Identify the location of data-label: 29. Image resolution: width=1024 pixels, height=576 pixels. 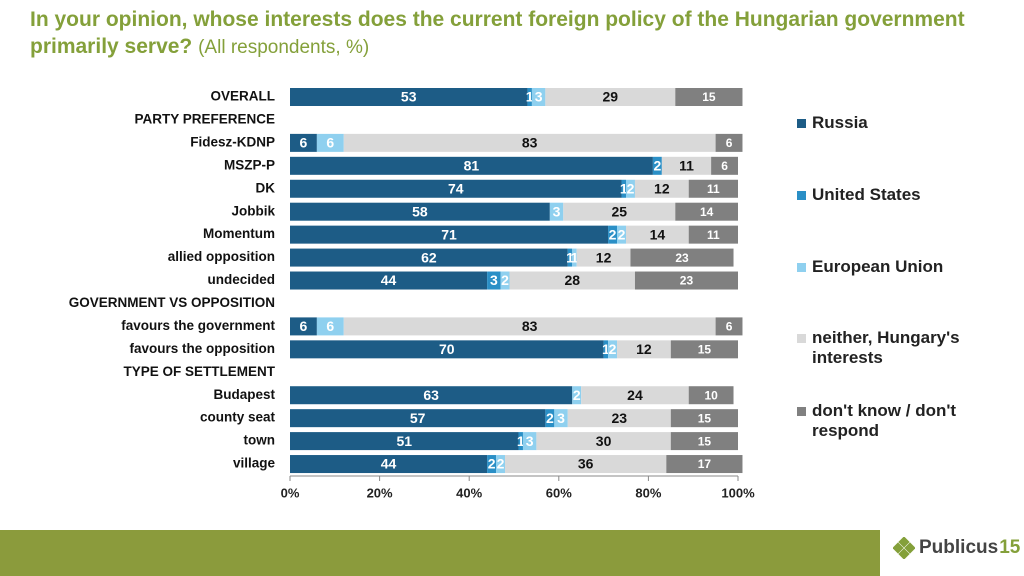
(611, 97).